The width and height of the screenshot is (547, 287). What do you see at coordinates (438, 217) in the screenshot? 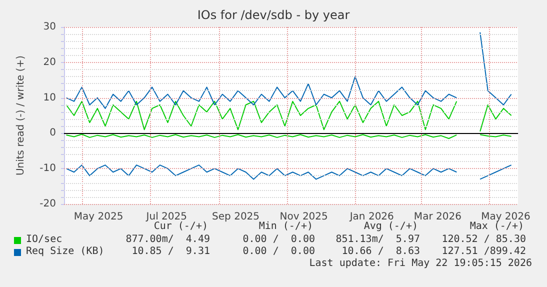
I see `x-tick-label: Mar 2026` at bounding box center [438, 217].